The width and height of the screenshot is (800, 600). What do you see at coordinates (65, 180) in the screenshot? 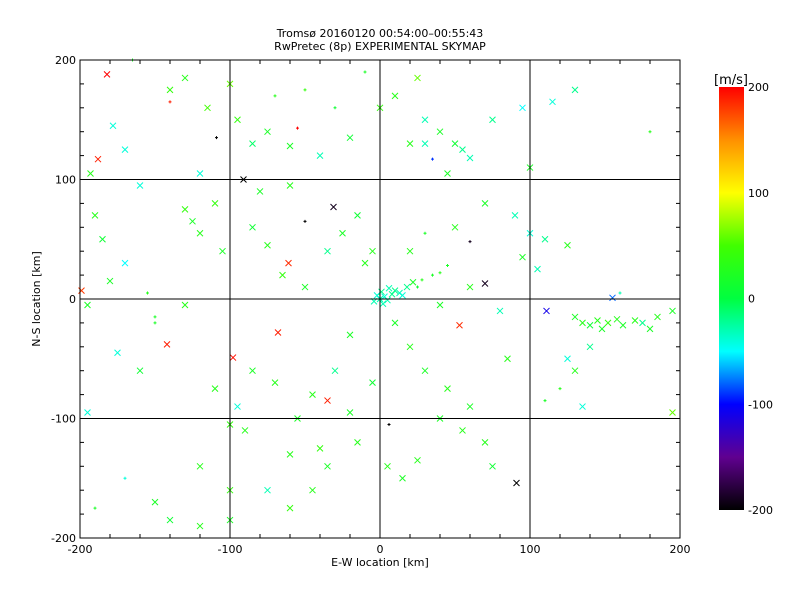
I see `y-tick-label: 100` at bounding box center [65, 180].